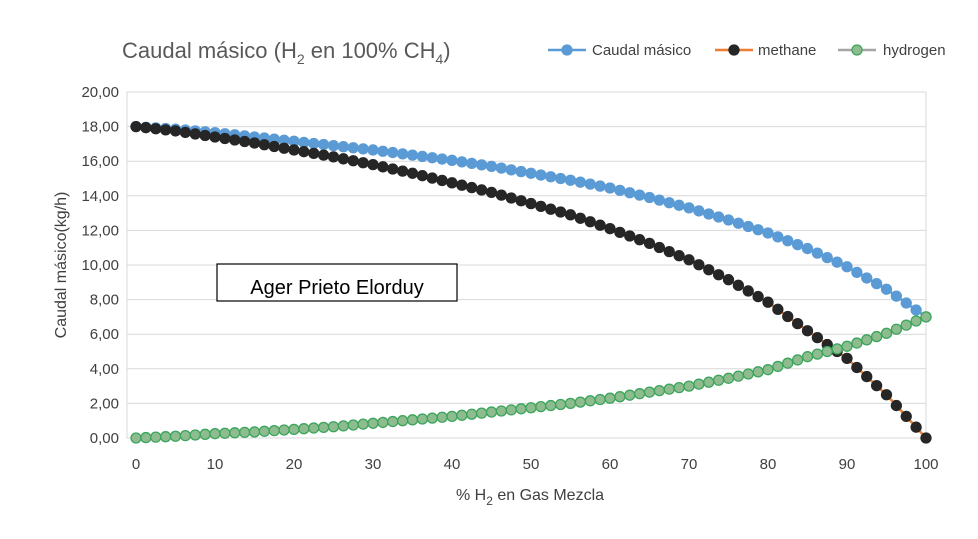 The height and width of the screenshot is (539, 978). Describe the element at coordinates (215, 464) in the screenshot. I see `x-tick-label: 10` at that location.